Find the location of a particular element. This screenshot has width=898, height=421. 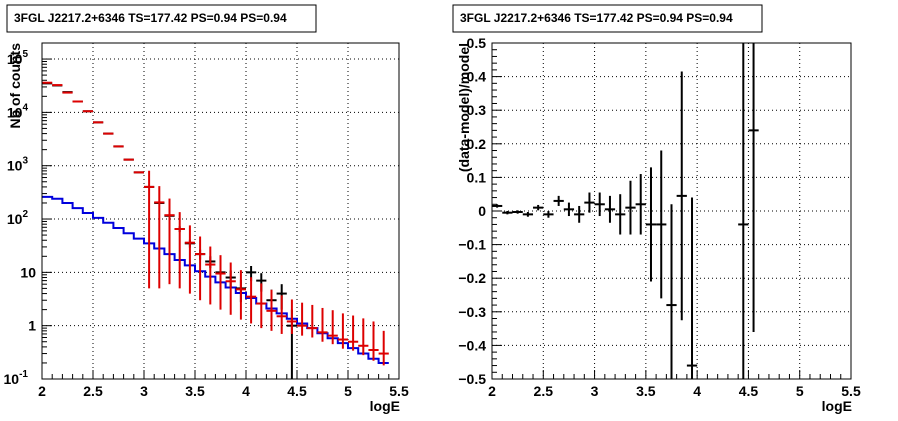

residual-y-tick-label: 0.4 is located at coordinates (477, 77).